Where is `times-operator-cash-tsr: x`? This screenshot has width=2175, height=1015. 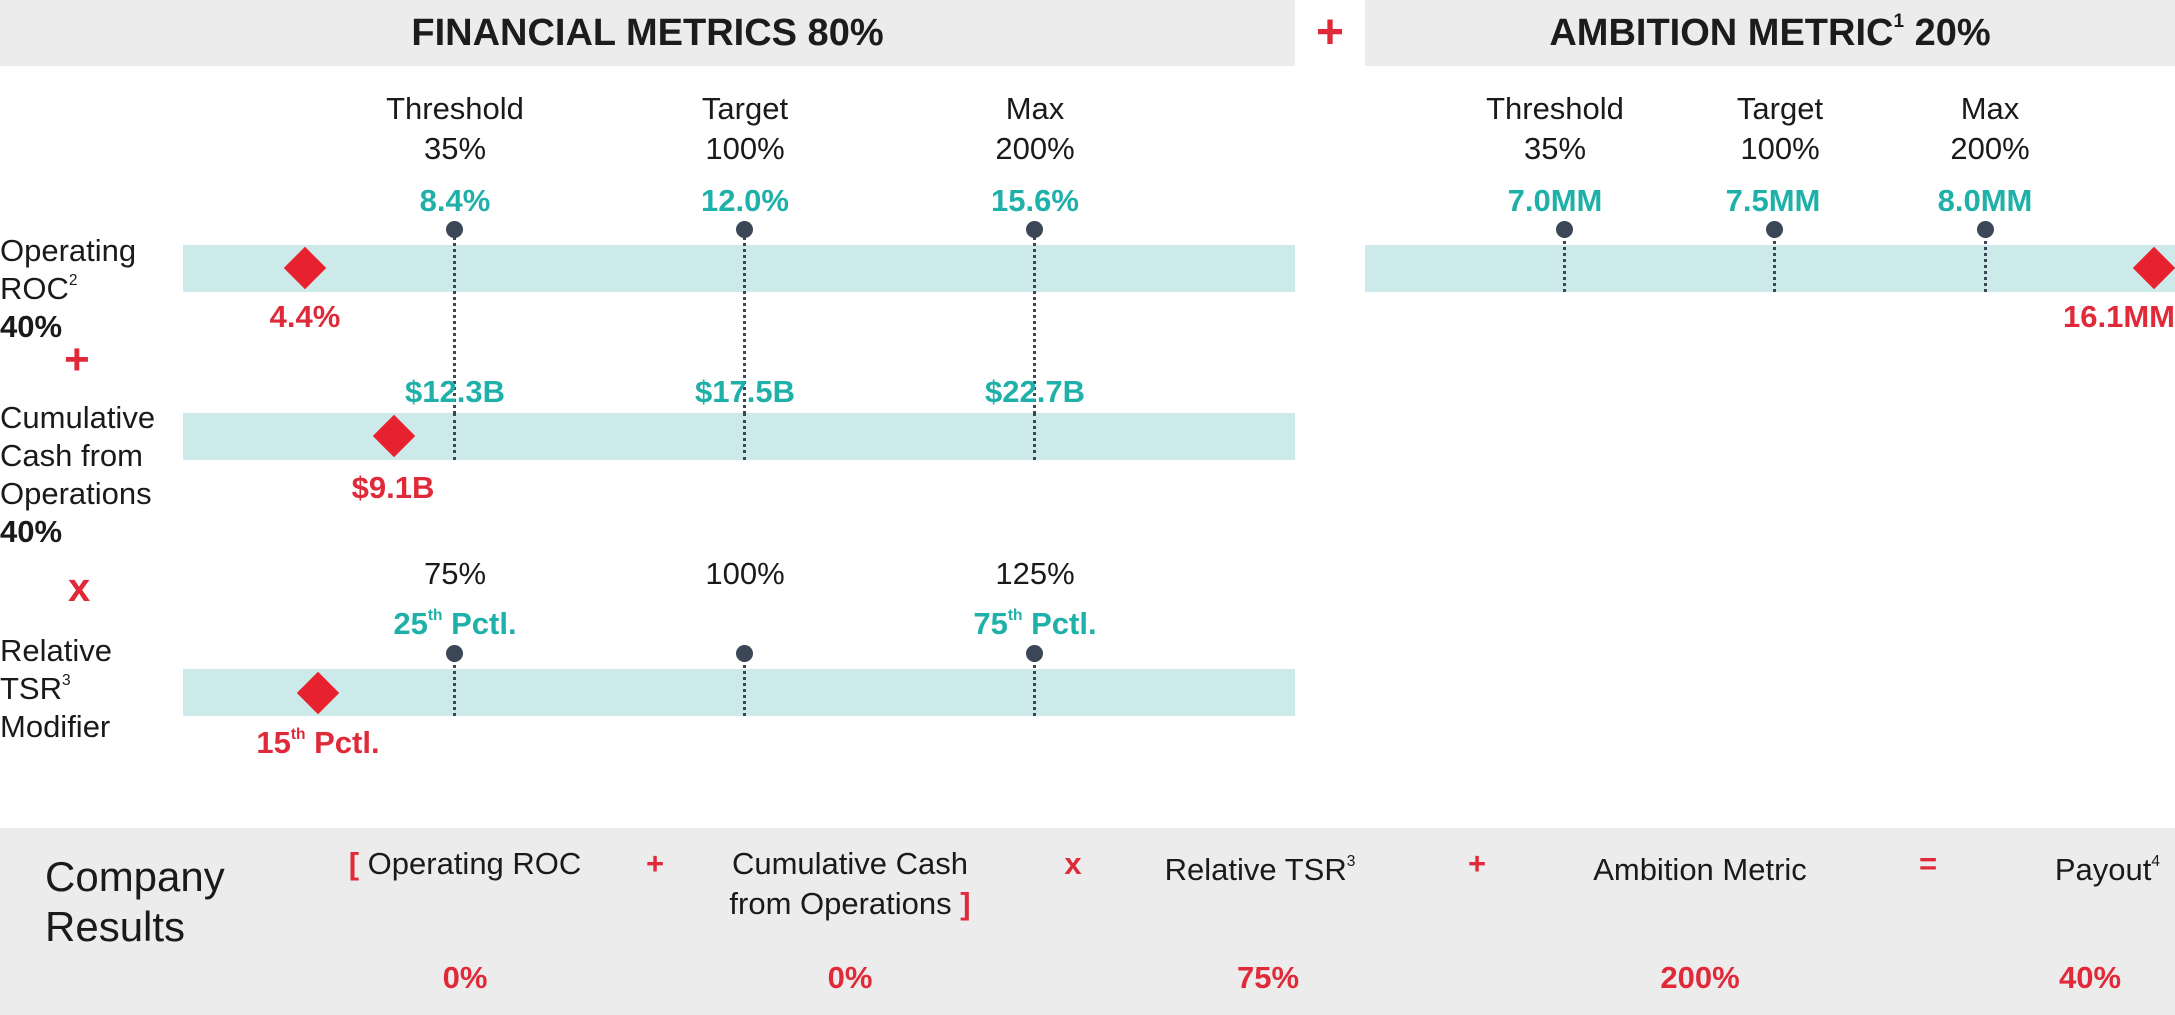 times-operator-cash-tsr: x is located at coordinates (79, 588).